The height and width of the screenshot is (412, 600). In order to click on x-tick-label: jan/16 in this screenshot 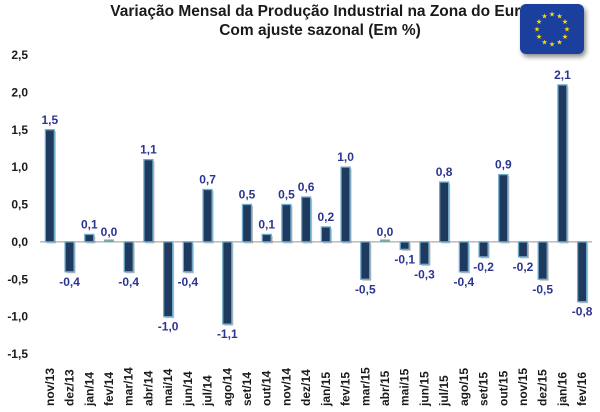, I will do `click(562, 389)`.